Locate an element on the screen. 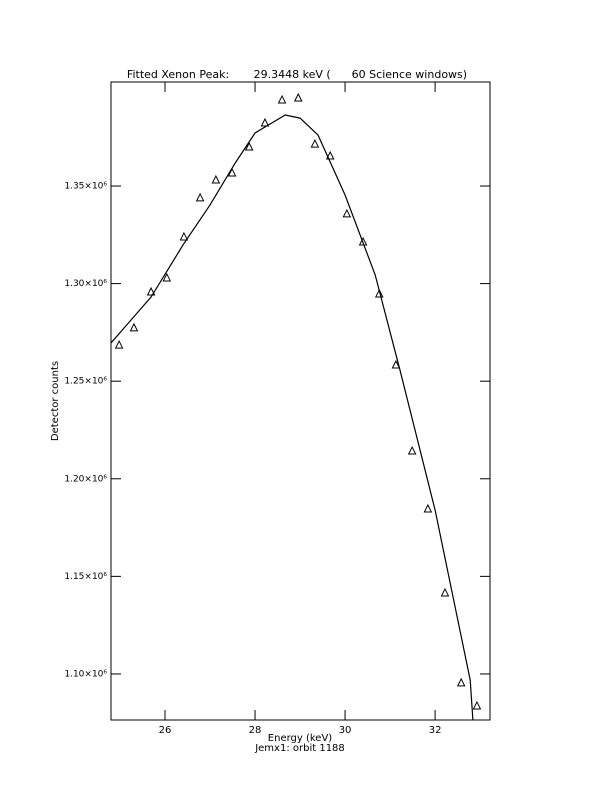 This screenshot has height=792, width=612. y-tick-label: 1.35×10⁶ is located at coordinates (85, 187).